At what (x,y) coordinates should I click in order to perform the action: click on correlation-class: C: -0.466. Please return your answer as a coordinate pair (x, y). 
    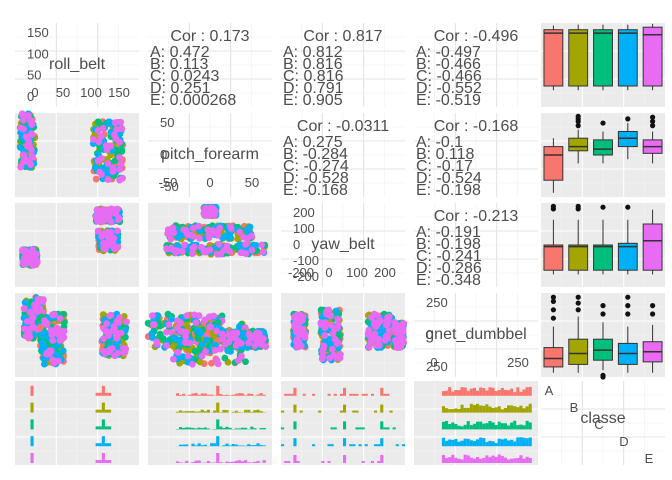
    Looking at the image, I should click on (449, 76).